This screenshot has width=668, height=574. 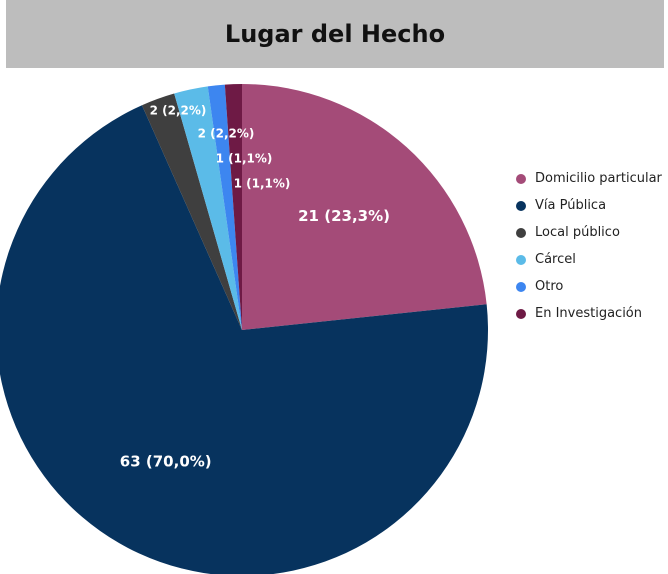 I want to click on legend-label: Domicilio particular, so click(x=598, y=178).